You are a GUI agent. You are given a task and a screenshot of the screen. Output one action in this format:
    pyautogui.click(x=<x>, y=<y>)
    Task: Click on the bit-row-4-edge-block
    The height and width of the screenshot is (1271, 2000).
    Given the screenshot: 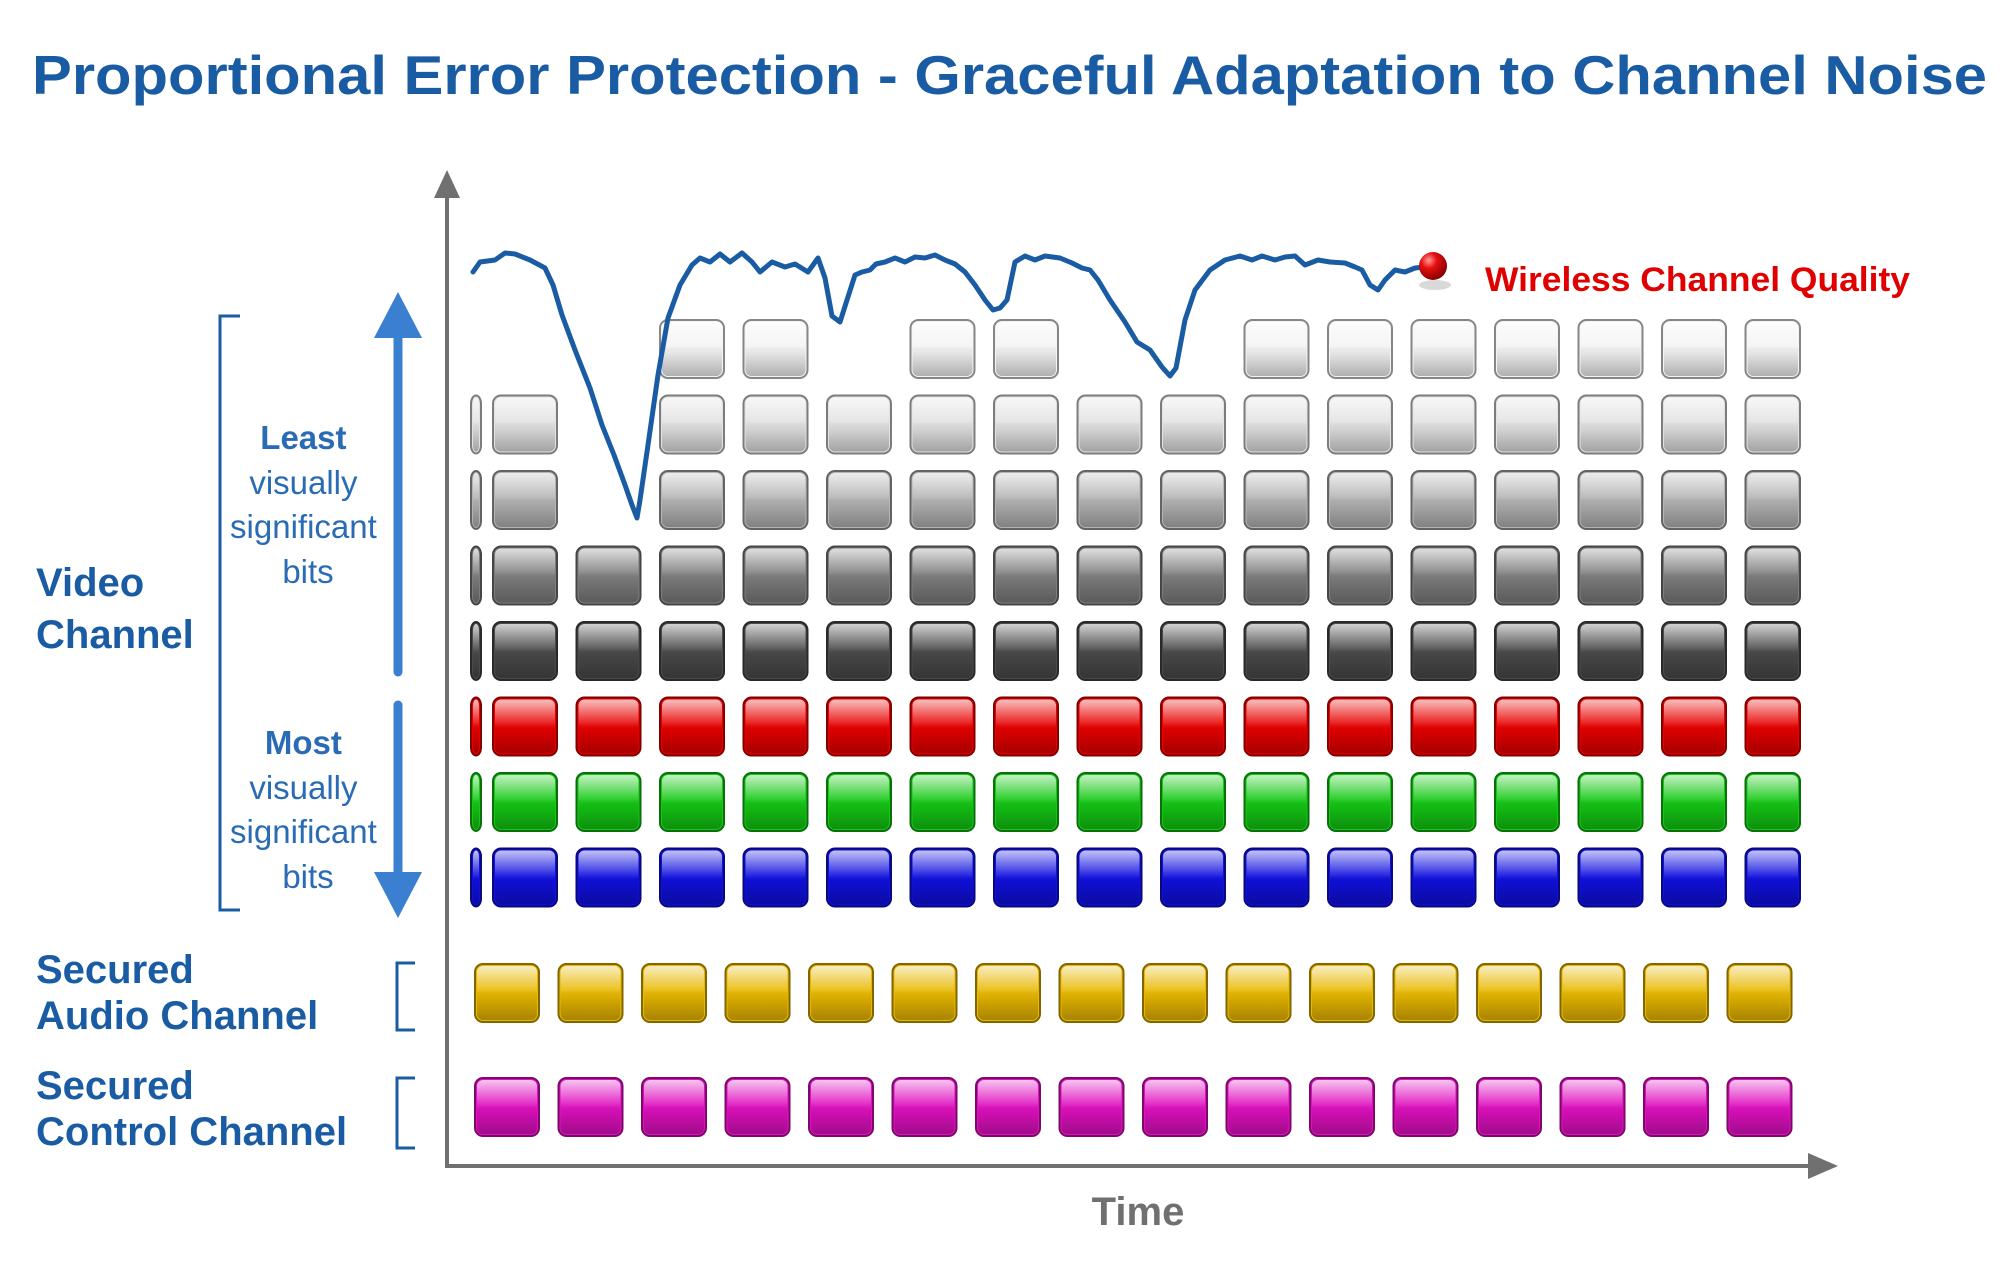 What is the action you would take?
    pyautogui.click(x=476, y=575)
    